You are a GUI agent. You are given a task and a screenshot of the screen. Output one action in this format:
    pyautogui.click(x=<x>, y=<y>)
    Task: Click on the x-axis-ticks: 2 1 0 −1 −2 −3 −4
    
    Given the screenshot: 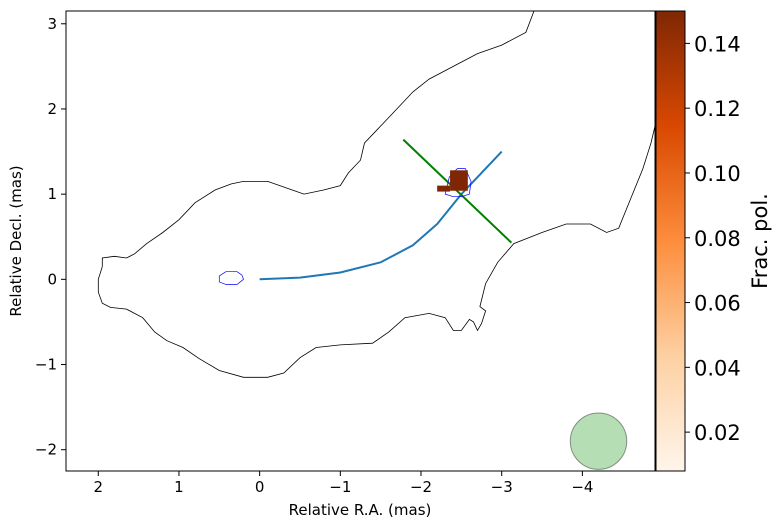 What is the action you would take?
    pyautogui.click(x=343, y=483)
    